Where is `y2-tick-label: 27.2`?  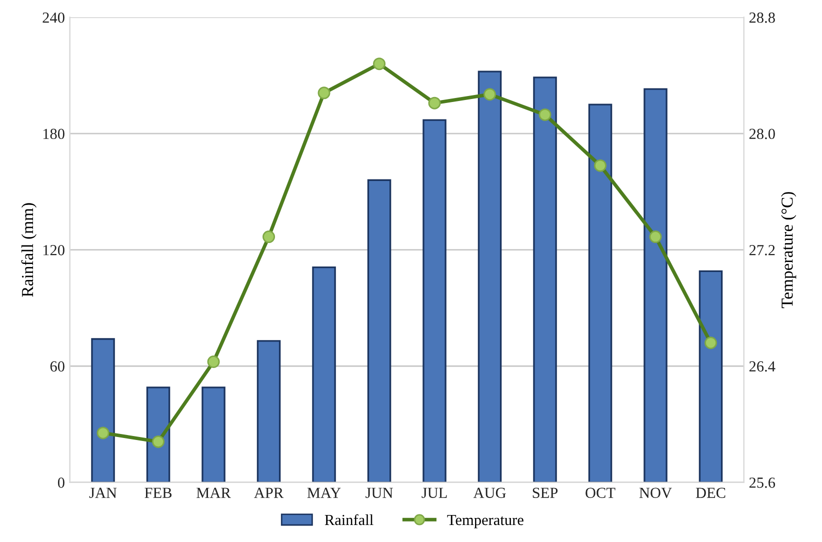 y2-tick-label: 27.2 is located at coordinates (762, 250).